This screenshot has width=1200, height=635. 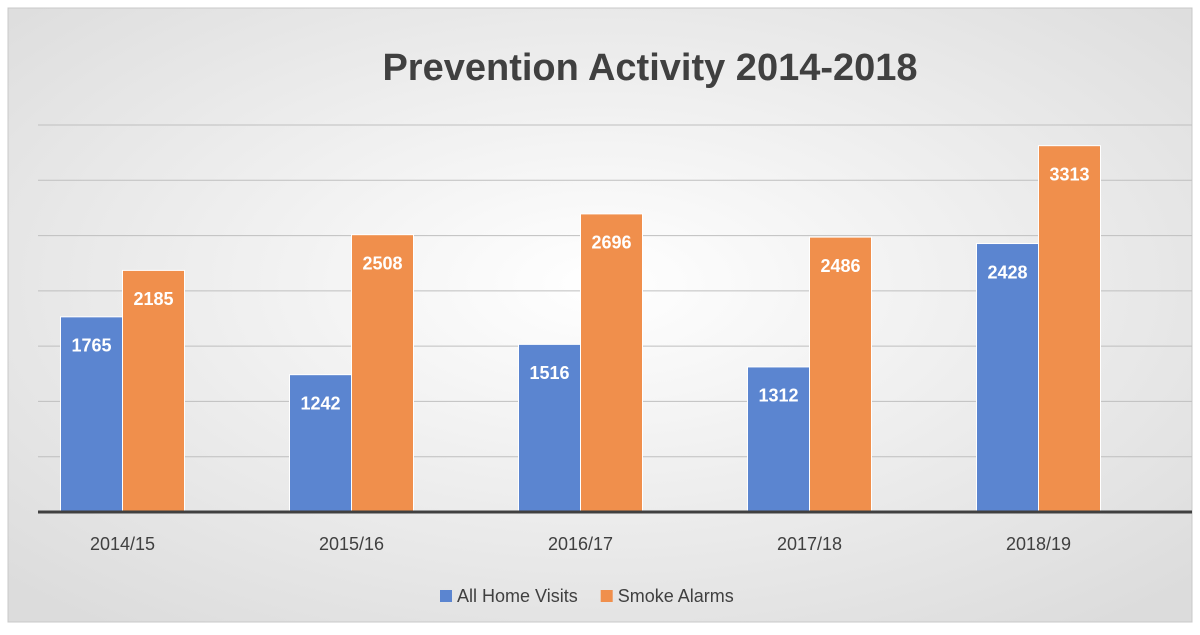 What do you see at coordinates (1069, 174) in the screenshot?
I see `data-label: 3313` at bounding box center [1069, 174].